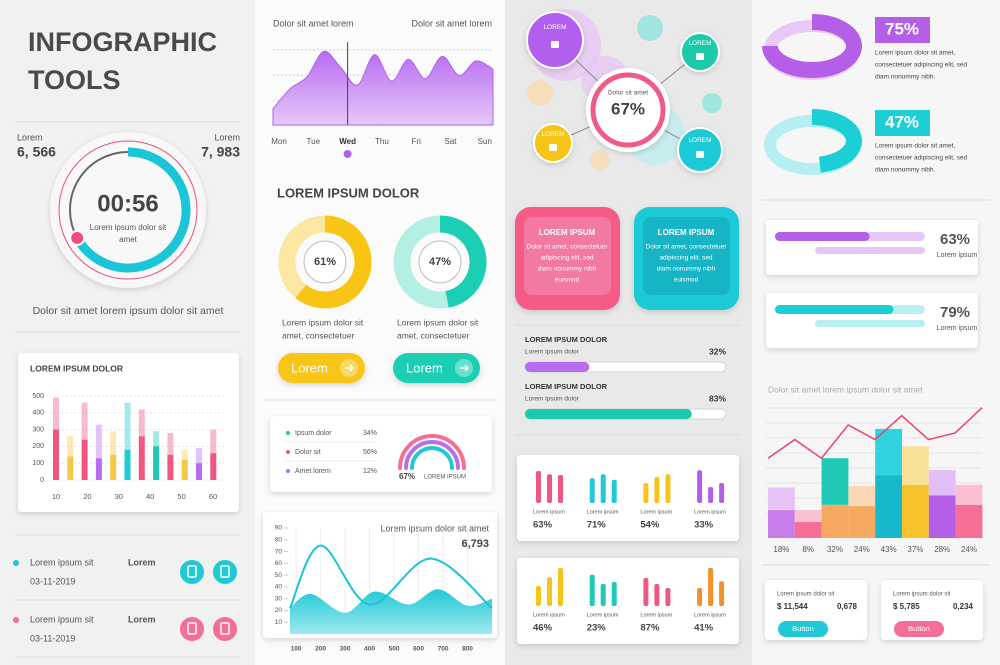  Describe the element at coordinates (567, 269) in the screenshot. I see `text: diam nonummy nibh` at that location.